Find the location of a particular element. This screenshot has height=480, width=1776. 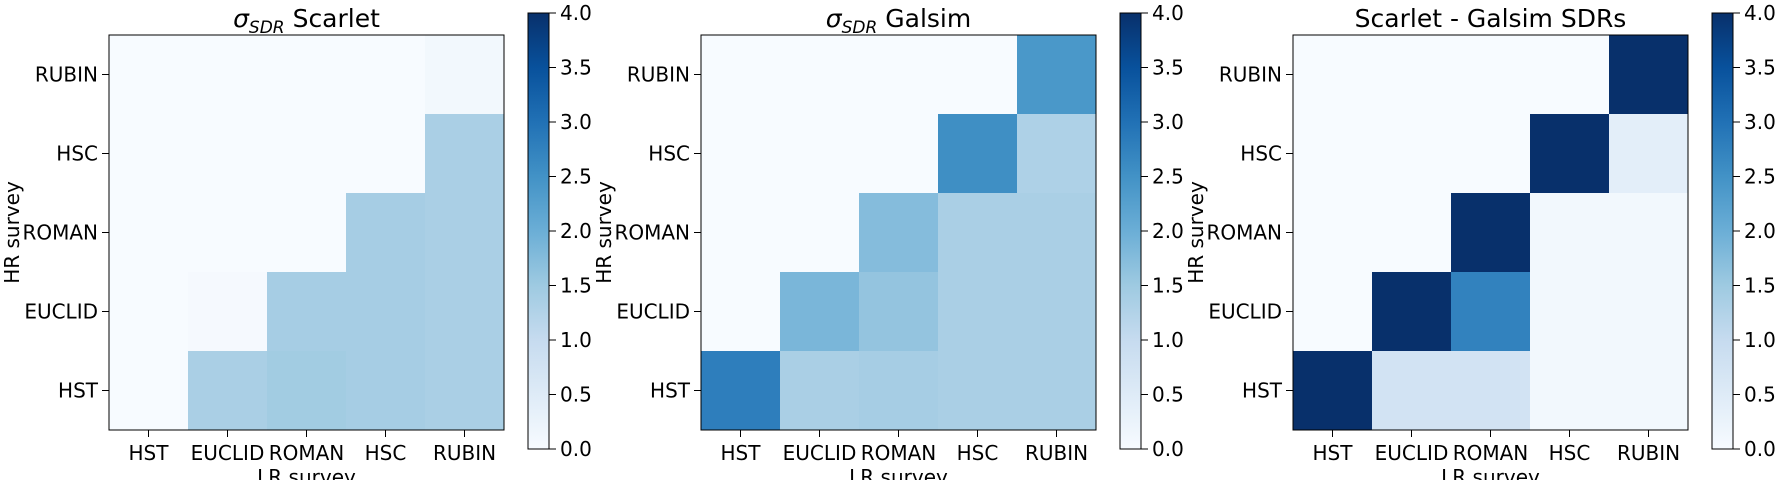

colorbar is located at coordinates (1722, 231).